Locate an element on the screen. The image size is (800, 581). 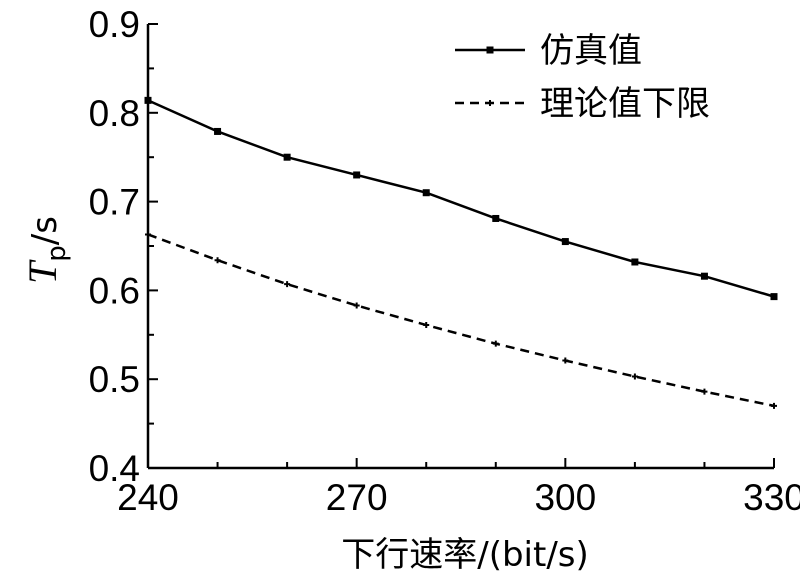
y-axis-label: Tp/s is located at coordinates (46, 250).